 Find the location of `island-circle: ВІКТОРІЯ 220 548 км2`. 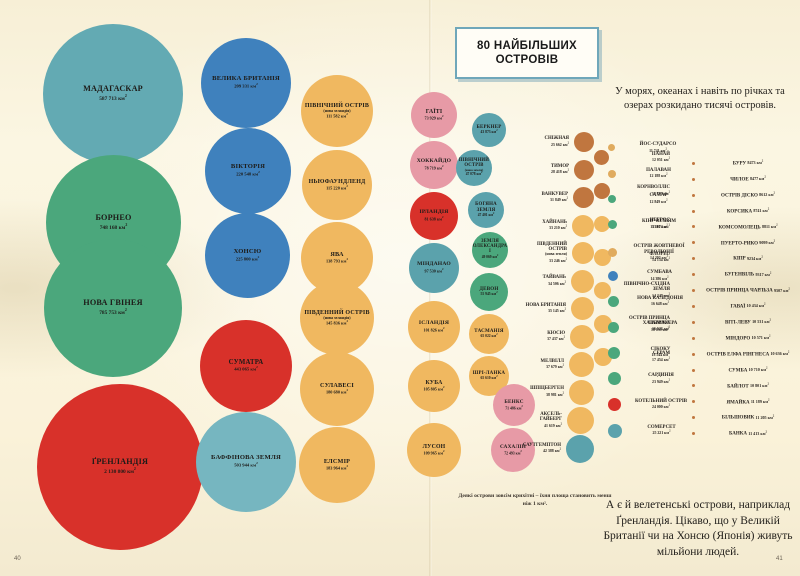

island-circle: ВІКТОРІЯ 220 548 км2 is located at coordinates (248, 171).